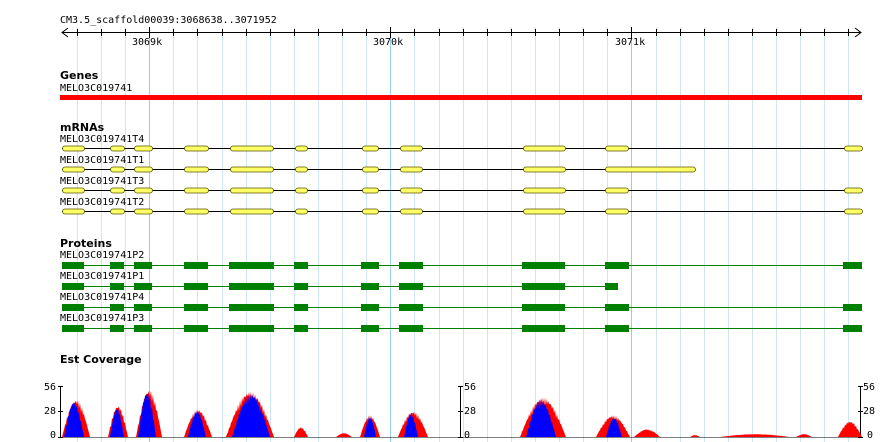  What do you see at coordinates (102, 255) in the screenshot?
I see `protein-label-p2: MELO3C019741P2` at bounding box center [102, 255].